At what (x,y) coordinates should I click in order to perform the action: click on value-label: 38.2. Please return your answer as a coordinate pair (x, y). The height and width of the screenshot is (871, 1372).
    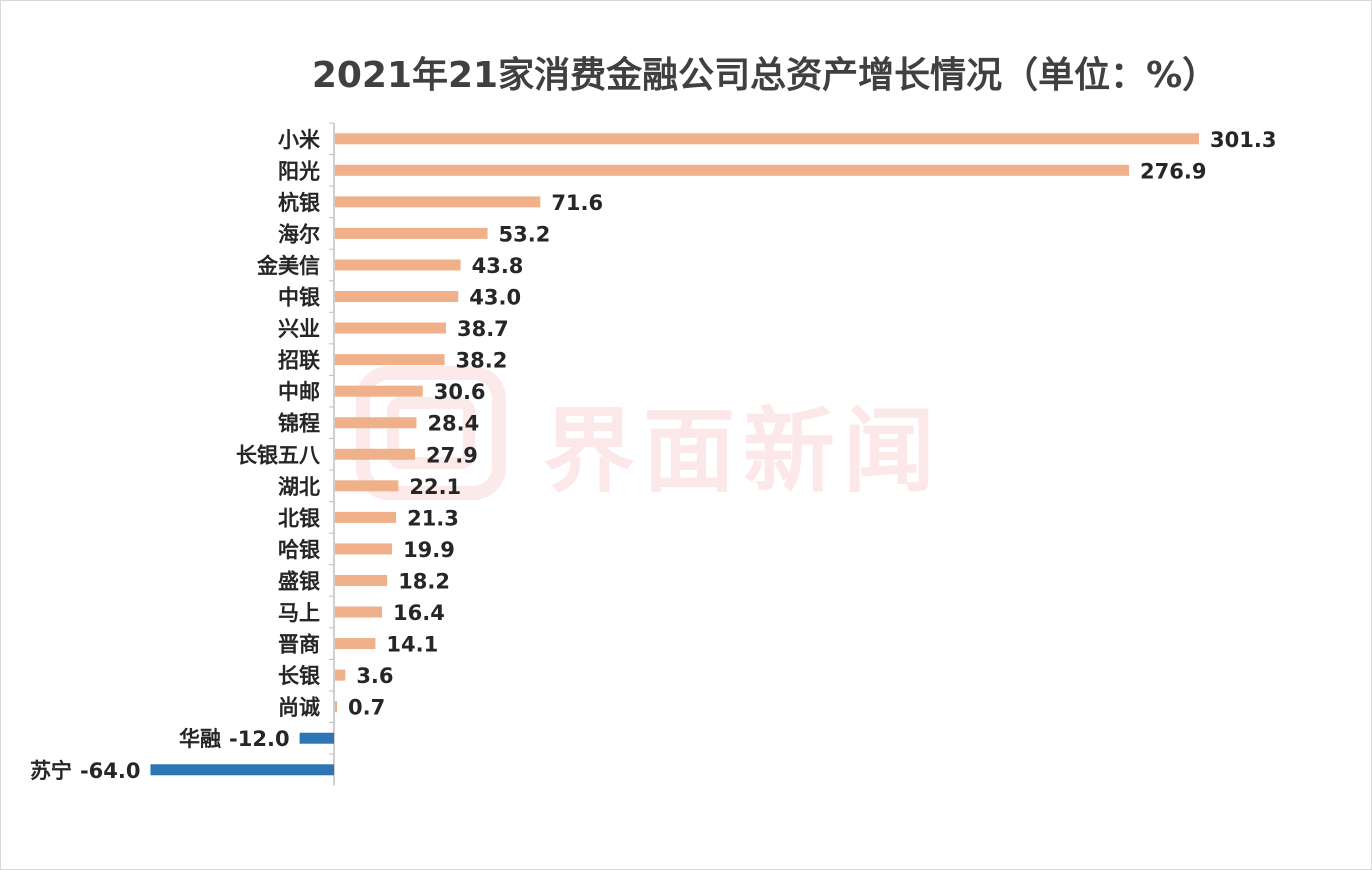
    Looking at the image, I should click on (482, 361).